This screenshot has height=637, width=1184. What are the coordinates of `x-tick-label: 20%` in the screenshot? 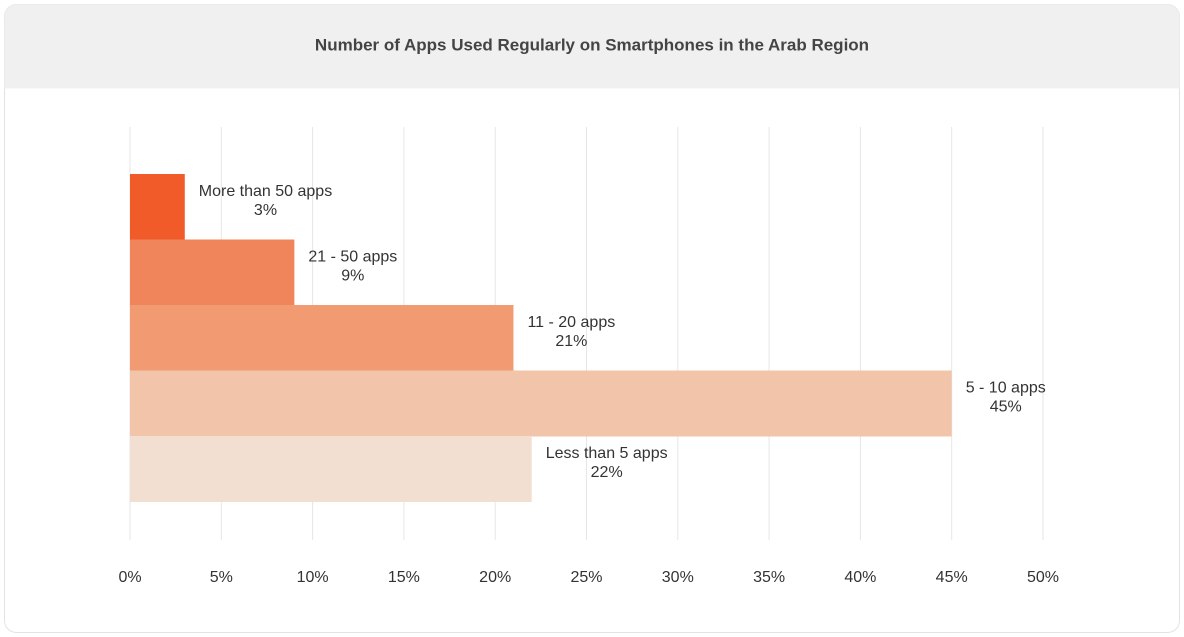 It's located at (495, 577).